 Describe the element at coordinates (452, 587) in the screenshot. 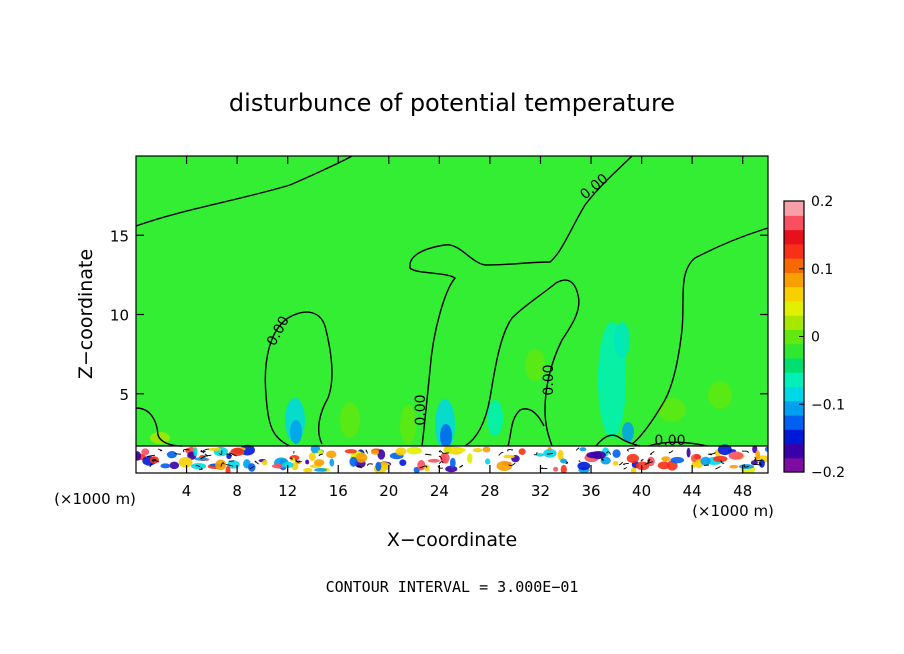

I see `contour-interval-note: CONTOUR INTERVAL = 3.000E−01` at that location.